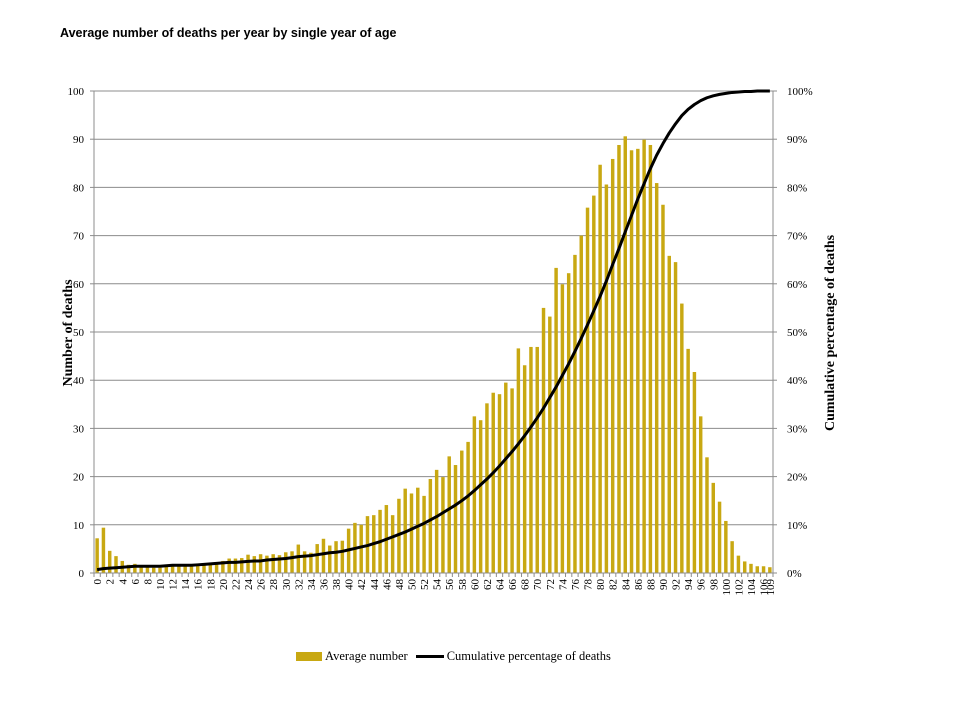 Image resolution: width=960 pixels, height=720 pixels. What do you see at coordinates (797, 381) in the screenshot?
I see `y-tick-label-right: 40%` at bounding box center [797, 381].